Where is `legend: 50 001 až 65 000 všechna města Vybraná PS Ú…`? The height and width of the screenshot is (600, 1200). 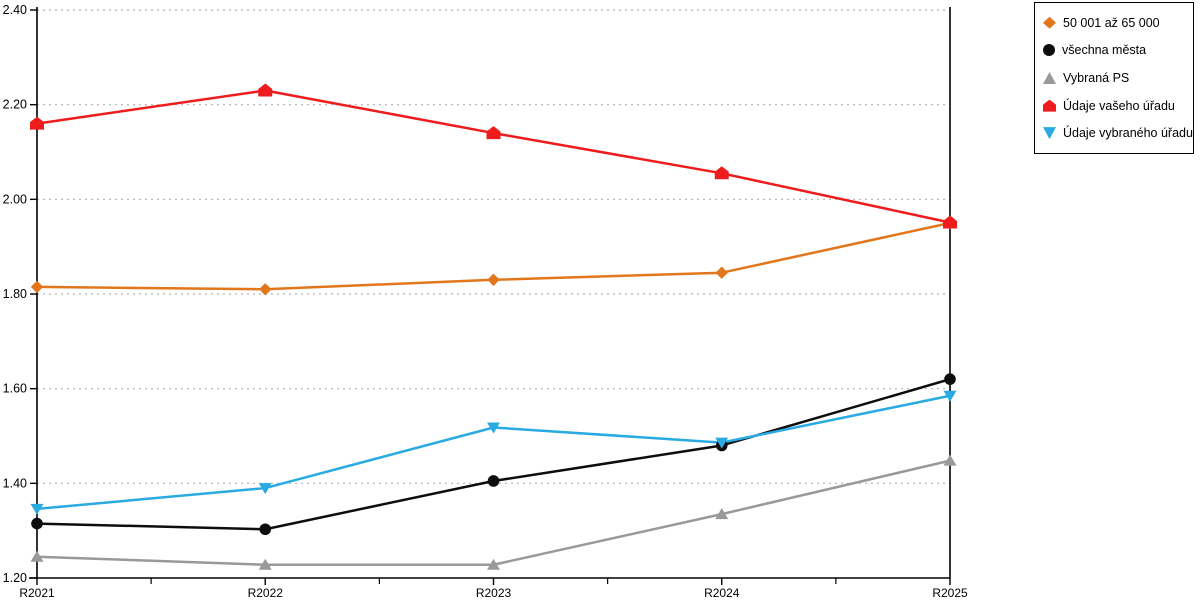 legend: 50 001 až 65 000 všechna města Vybraná PS Ú… is located at coordinates (1114, 78).